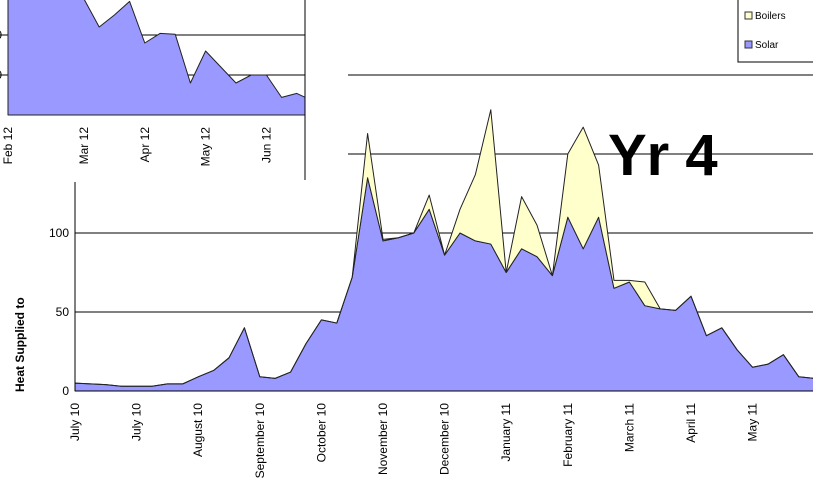 The height and width of the screenshot is (498, 813). Describe the element at coordinates (445, 439) in the screenshot. I see `x-tick-label: December 10` at that location.